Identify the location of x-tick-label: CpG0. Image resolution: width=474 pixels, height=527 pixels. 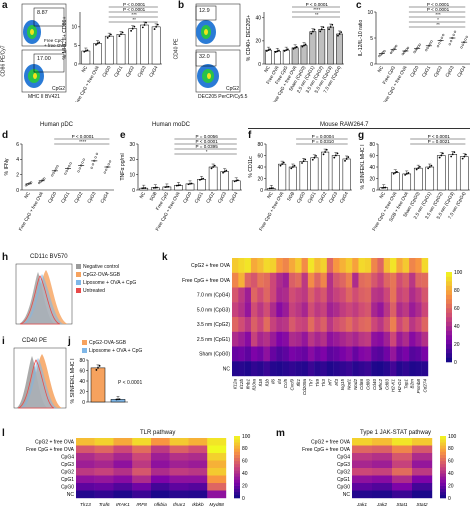
(414, 71).